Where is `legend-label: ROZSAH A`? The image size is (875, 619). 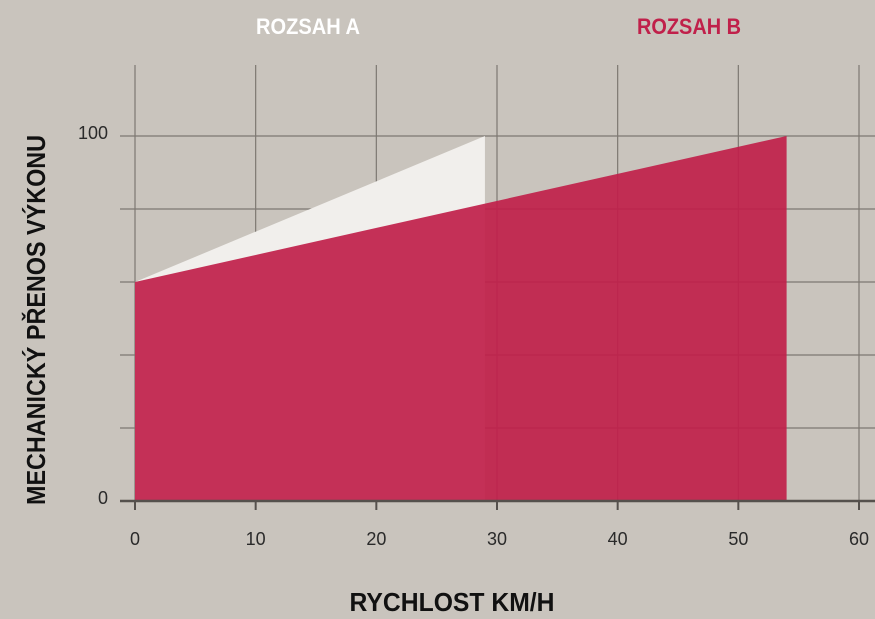
legend-label: ROZSAH A is located at coordinates (308, 26).